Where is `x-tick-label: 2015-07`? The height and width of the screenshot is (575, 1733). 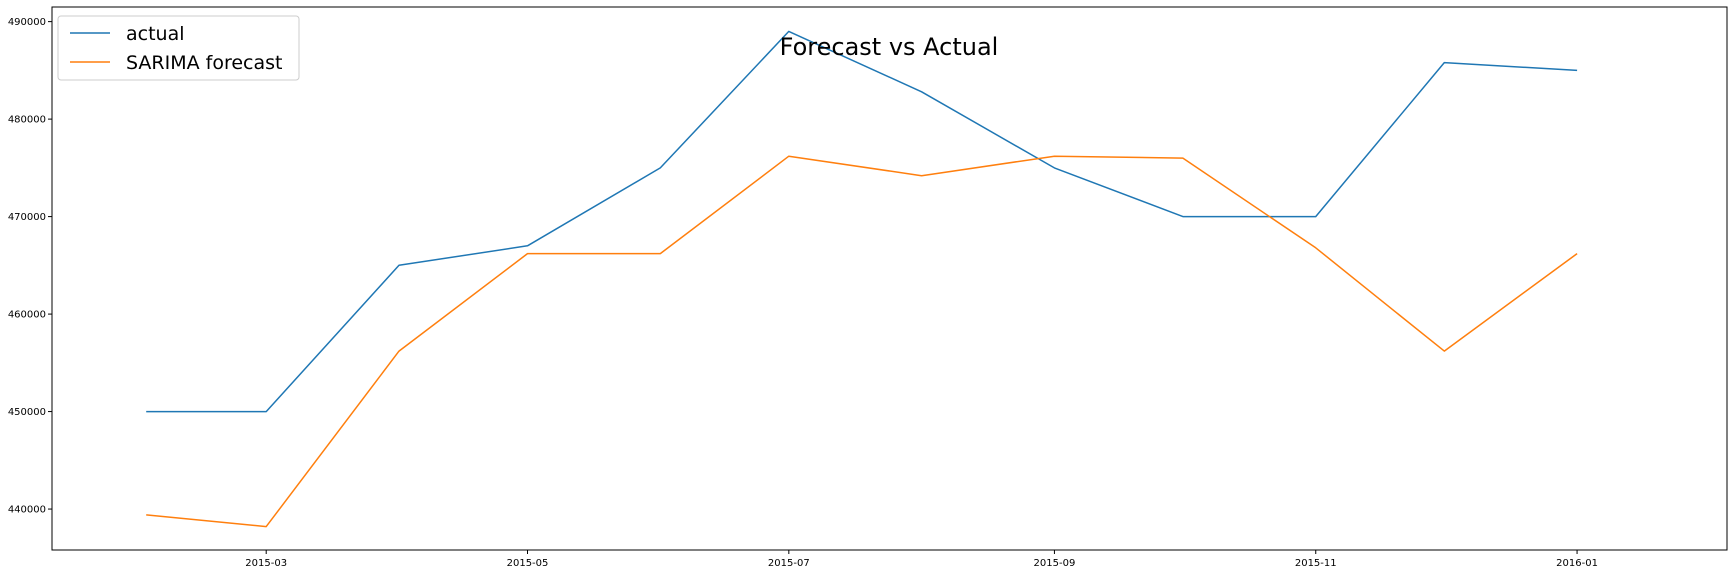
x-tick-label: 2015-07 is located at coordinates (789, 563).